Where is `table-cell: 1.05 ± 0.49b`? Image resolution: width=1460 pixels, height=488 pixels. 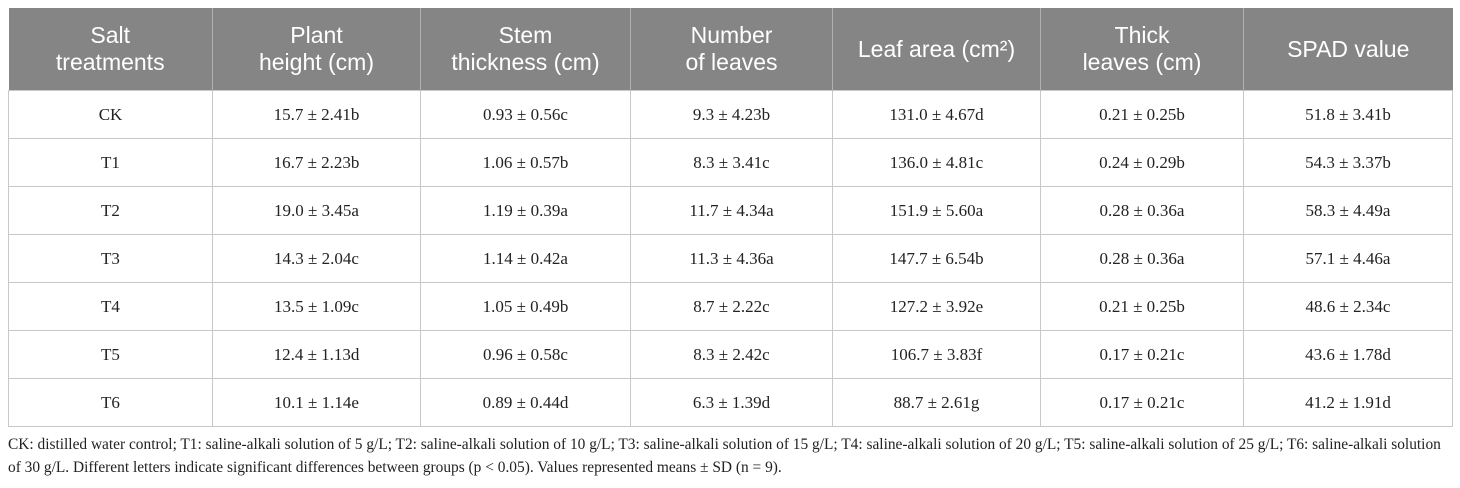
table-cell: 1.05 ± 0.49b is located at coordinates (525, 306).